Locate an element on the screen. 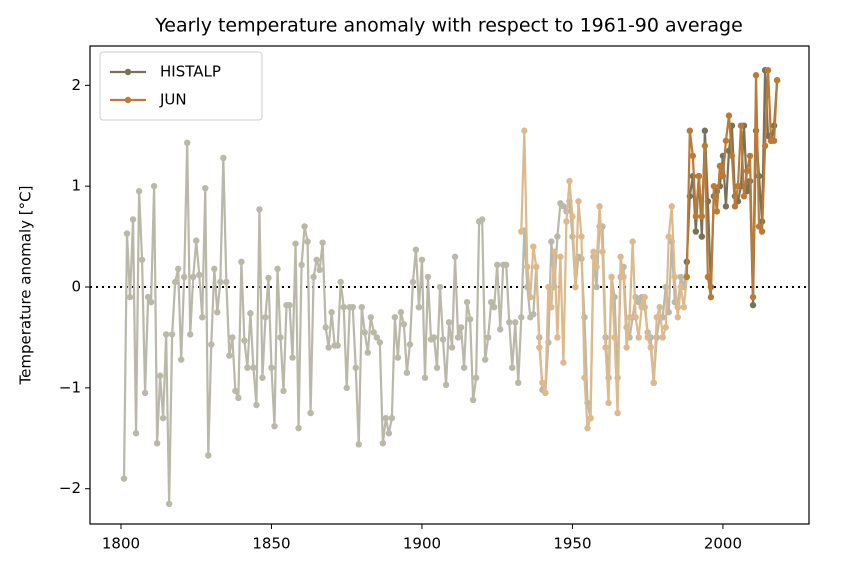 The image size is (852, 581). legend-marker is located at coordinates (128, 72).